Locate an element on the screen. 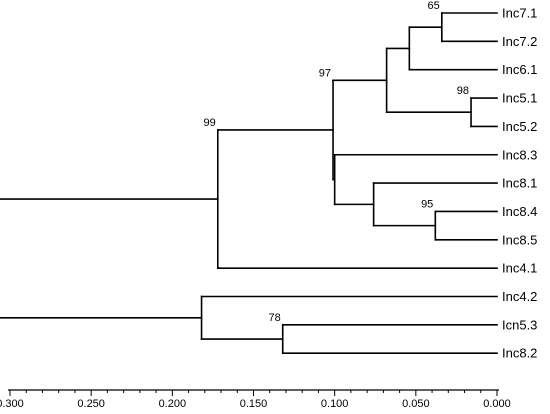  axis-tick-label: 0.100 is located at coordinates (335, 404).